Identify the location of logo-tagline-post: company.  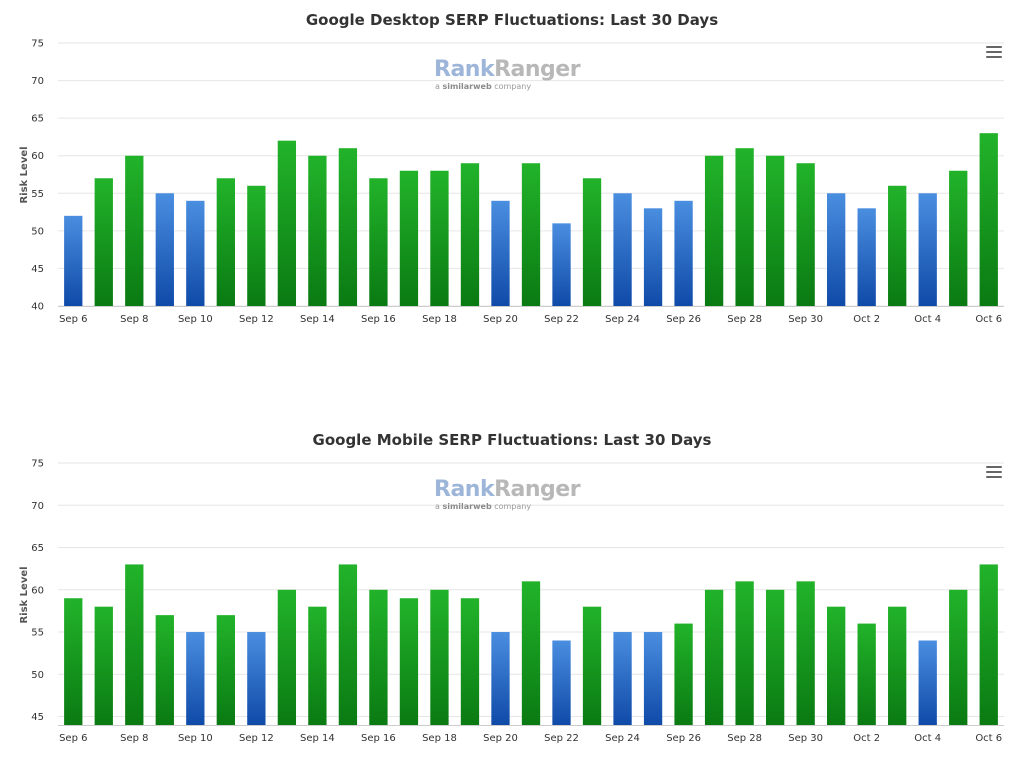
(511, 86).